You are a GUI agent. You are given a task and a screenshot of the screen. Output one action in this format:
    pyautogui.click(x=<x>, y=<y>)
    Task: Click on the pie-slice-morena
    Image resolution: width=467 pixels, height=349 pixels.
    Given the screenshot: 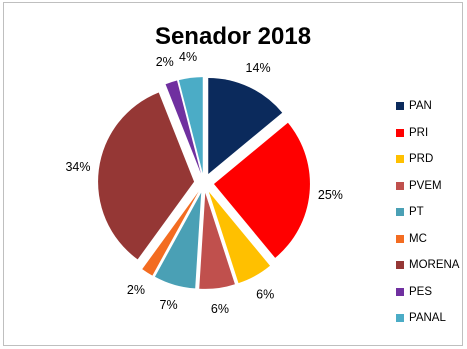 What is the action you would take?
    pyautogui.click(x=146, y=176)
    